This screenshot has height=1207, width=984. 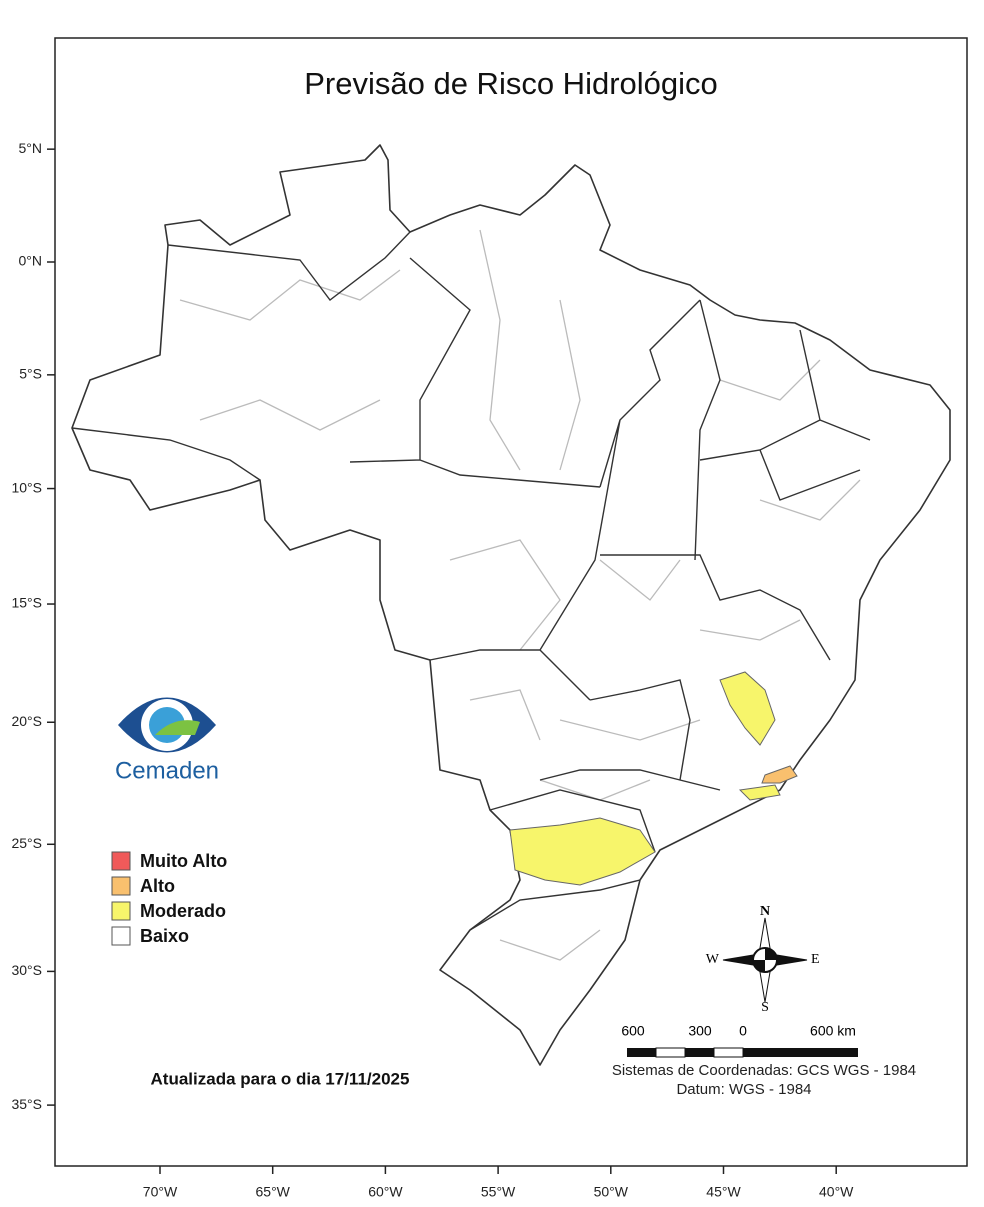 What do you see at coordinates (713, 959) in the screenshot?
I see `compass-label: W` at bounding box center [713, 959].